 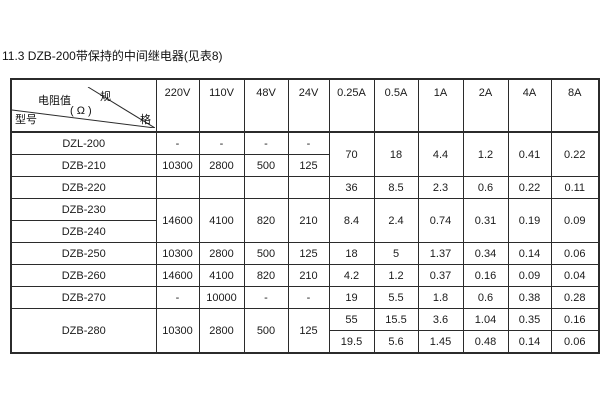 I want to click on model-cell: DZB-220, so click(x=83, y=187).